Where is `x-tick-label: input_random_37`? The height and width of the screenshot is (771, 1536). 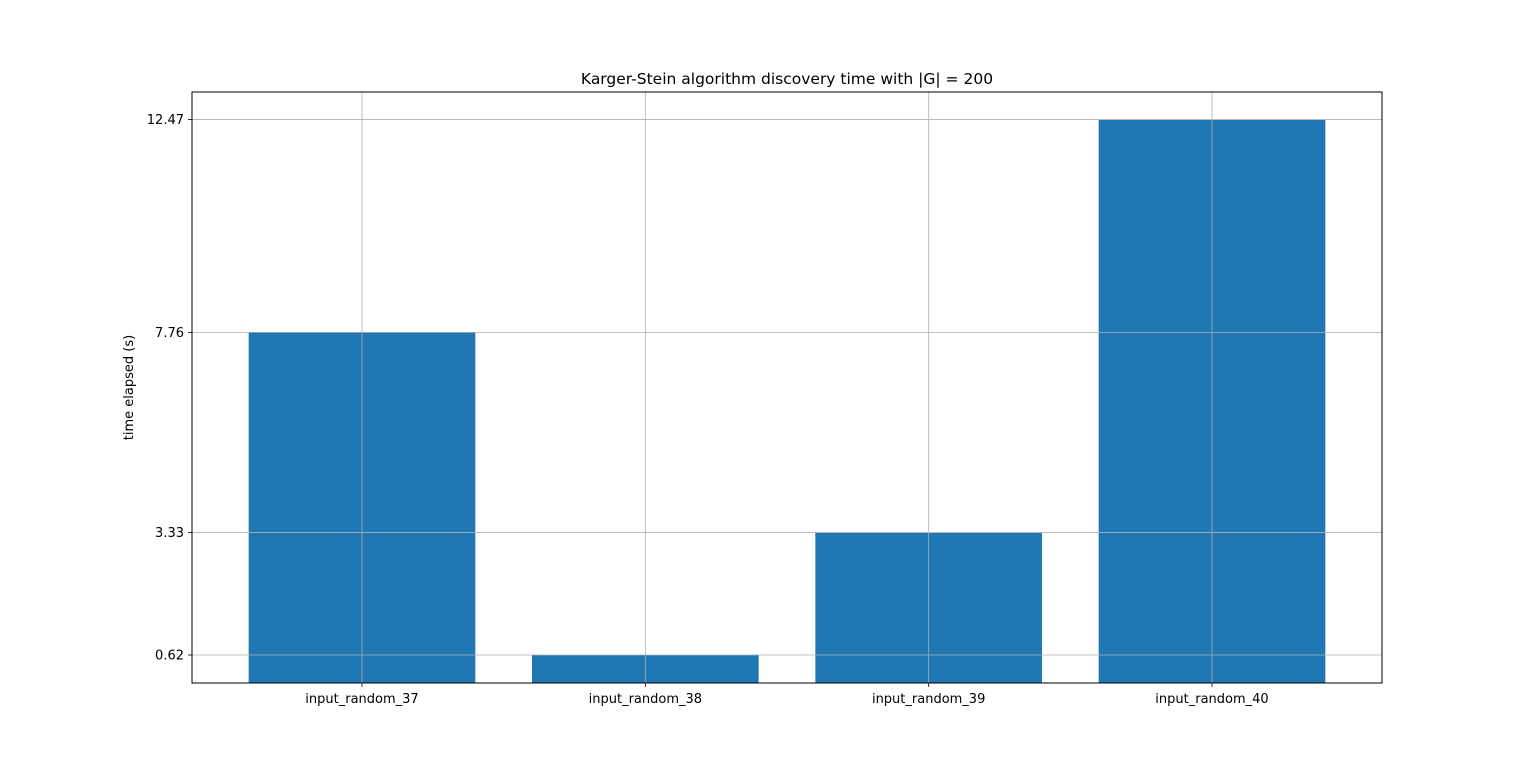 x-tick-label: input_random_37 is located at coordinates (361, 699).